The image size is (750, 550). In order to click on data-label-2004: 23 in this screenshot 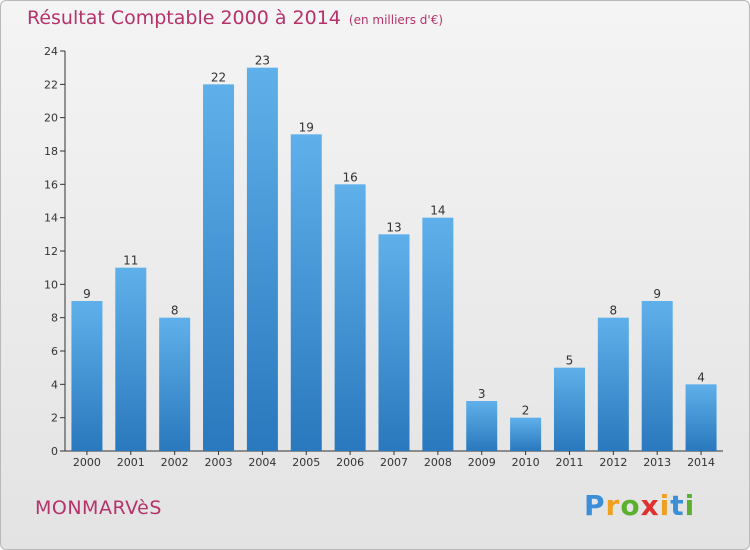, I will do `click(262, 61)`.